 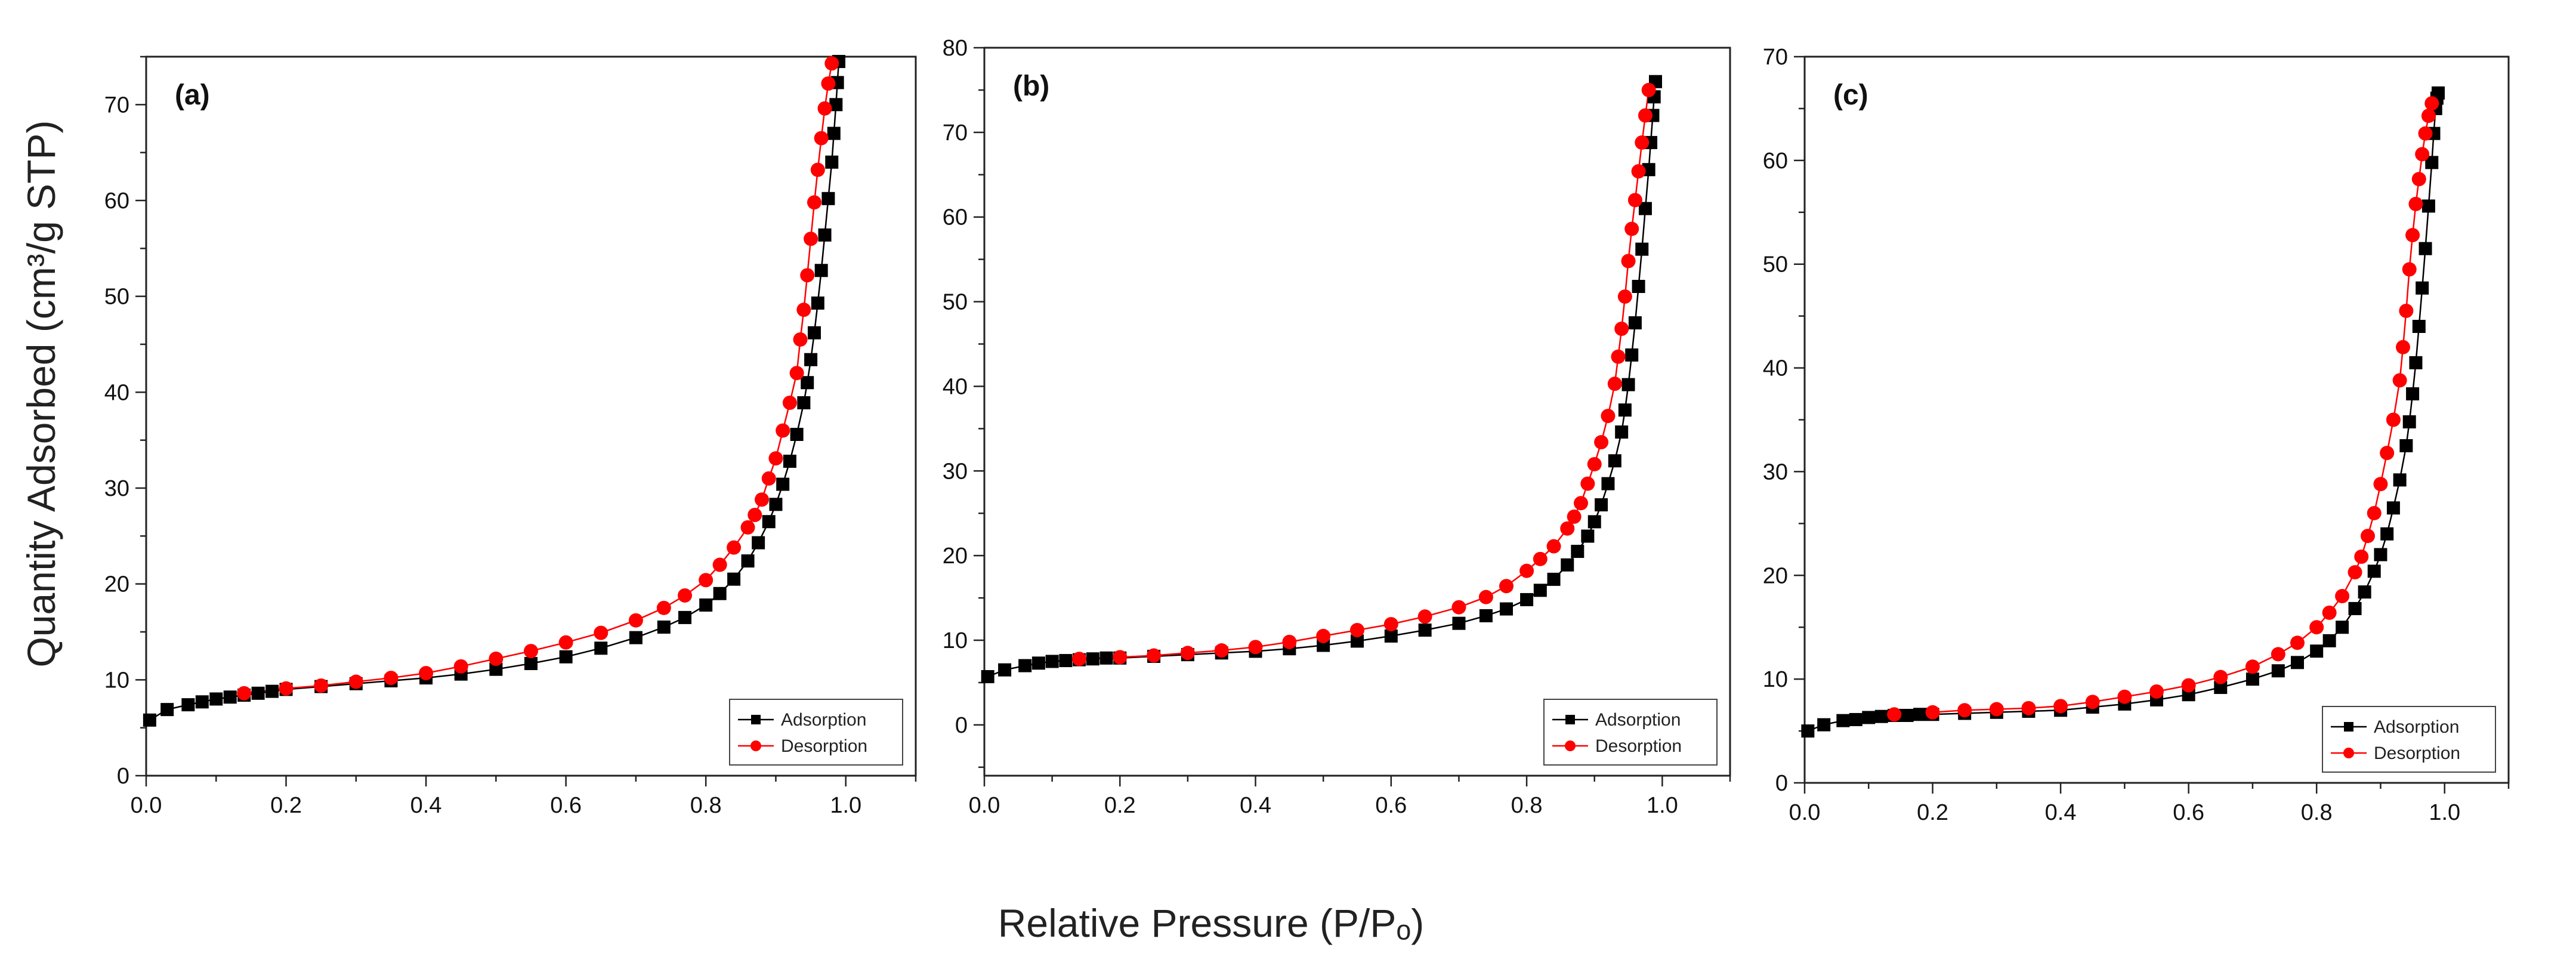 What do you see at coordinates (116, 584) in the screenshot?
I see `y-tick-label: 20` at bounding box center [116, 584].